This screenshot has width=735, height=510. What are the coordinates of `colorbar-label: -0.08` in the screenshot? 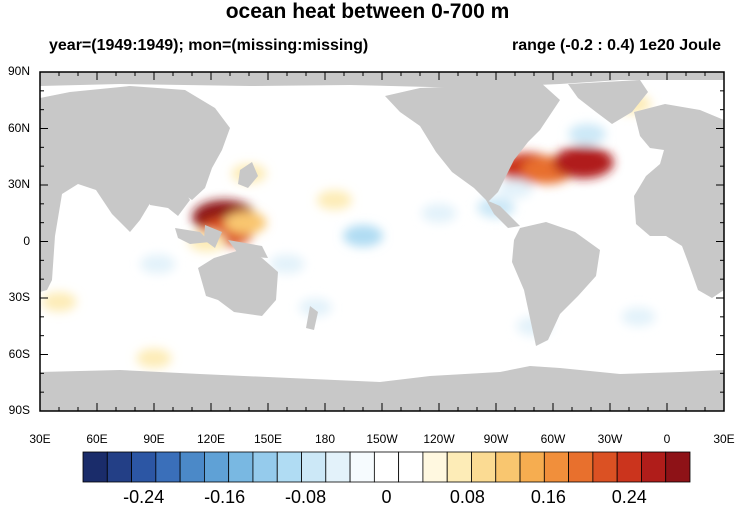 It's located at (306, 497).